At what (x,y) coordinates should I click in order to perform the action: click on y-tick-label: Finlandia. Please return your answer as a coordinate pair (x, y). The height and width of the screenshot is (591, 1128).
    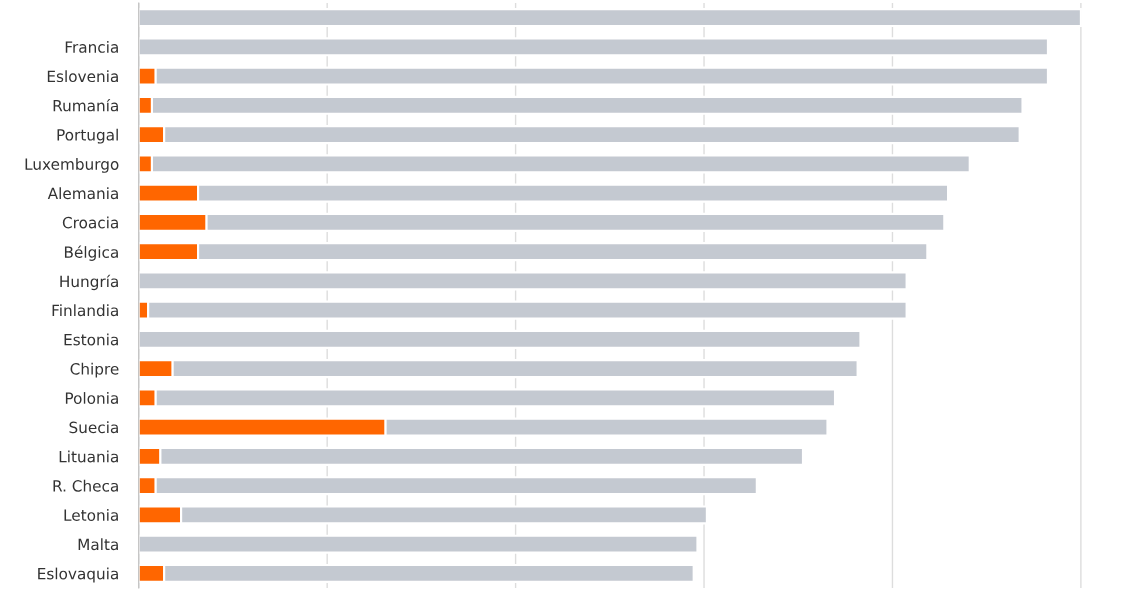
    Looking at the image, I should click on (85, 310).